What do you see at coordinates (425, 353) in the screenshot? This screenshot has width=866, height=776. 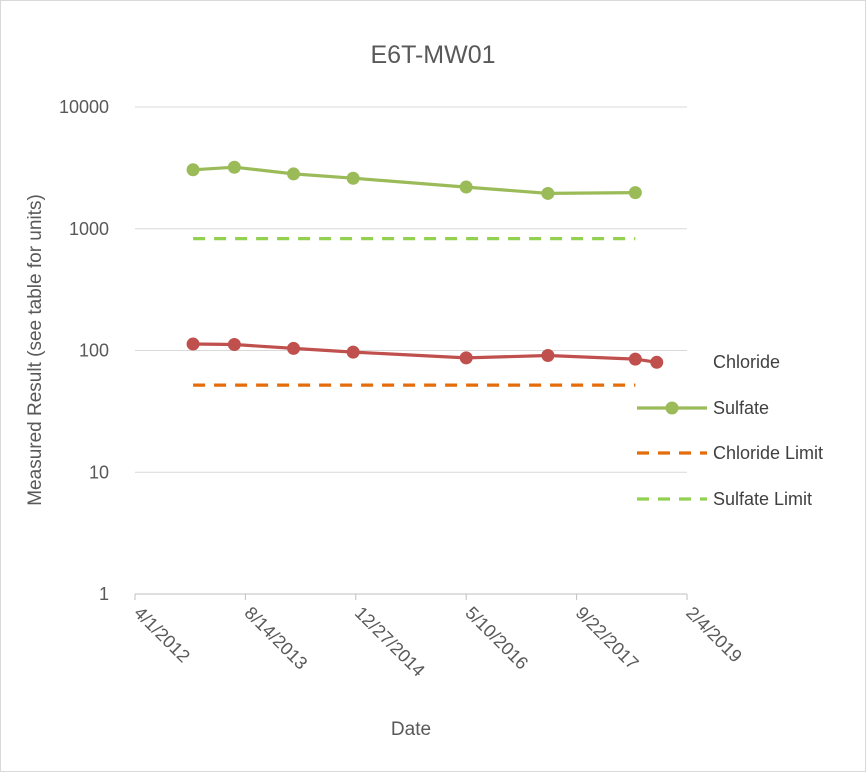 I see `chloride-line` at bounding box center [425, 353].